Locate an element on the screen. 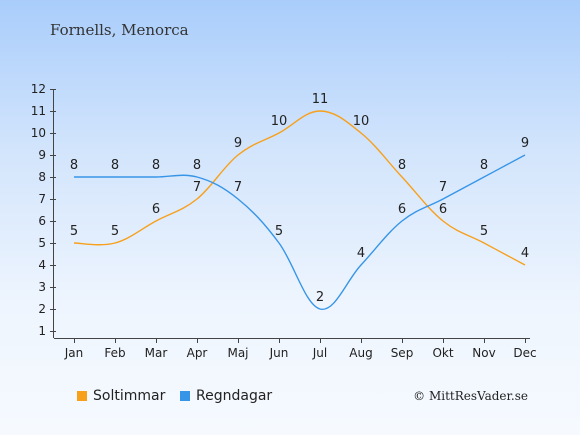 This screenshot has height=435, width=580. y-tick-label: 10 is located at coordinates (38, 133).